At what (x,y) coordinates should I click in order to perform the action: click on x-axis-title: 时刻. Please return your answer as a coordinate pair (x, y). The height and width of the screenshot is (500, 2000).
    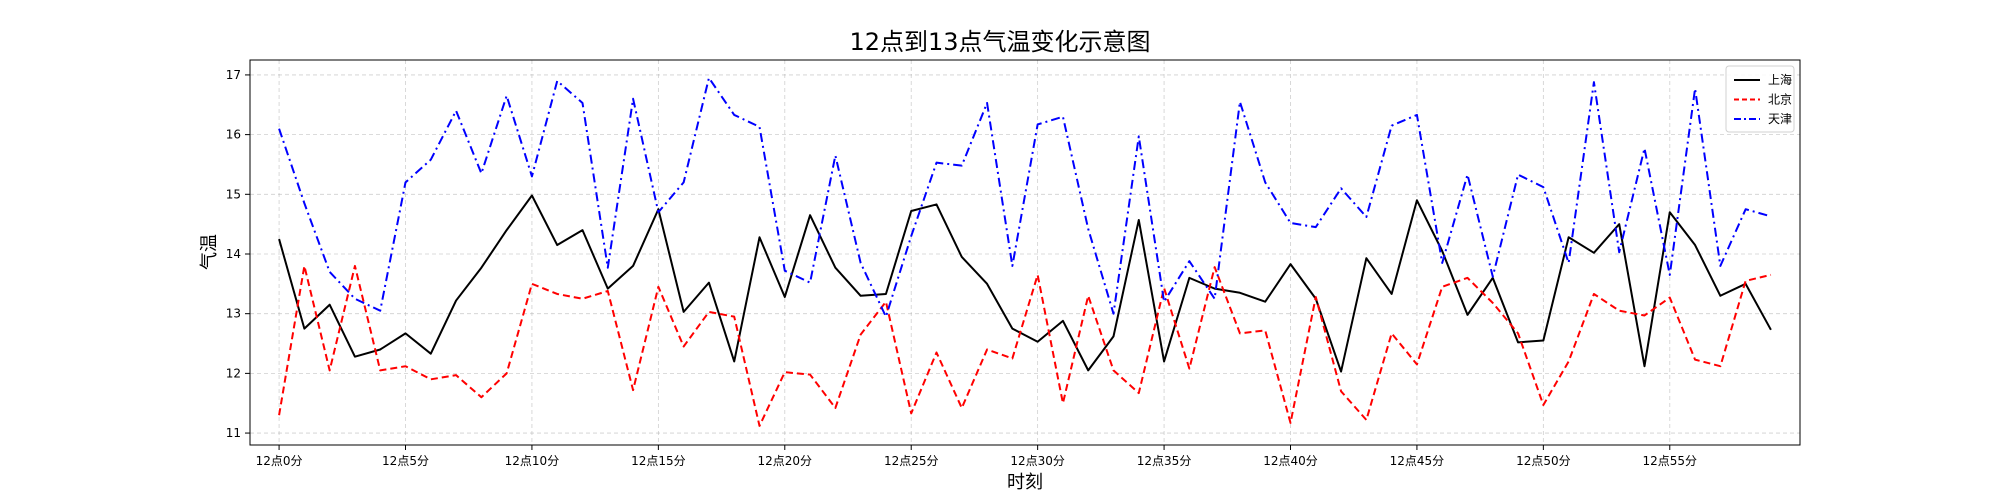
    Looking at the image, I should click on (1025, 482).